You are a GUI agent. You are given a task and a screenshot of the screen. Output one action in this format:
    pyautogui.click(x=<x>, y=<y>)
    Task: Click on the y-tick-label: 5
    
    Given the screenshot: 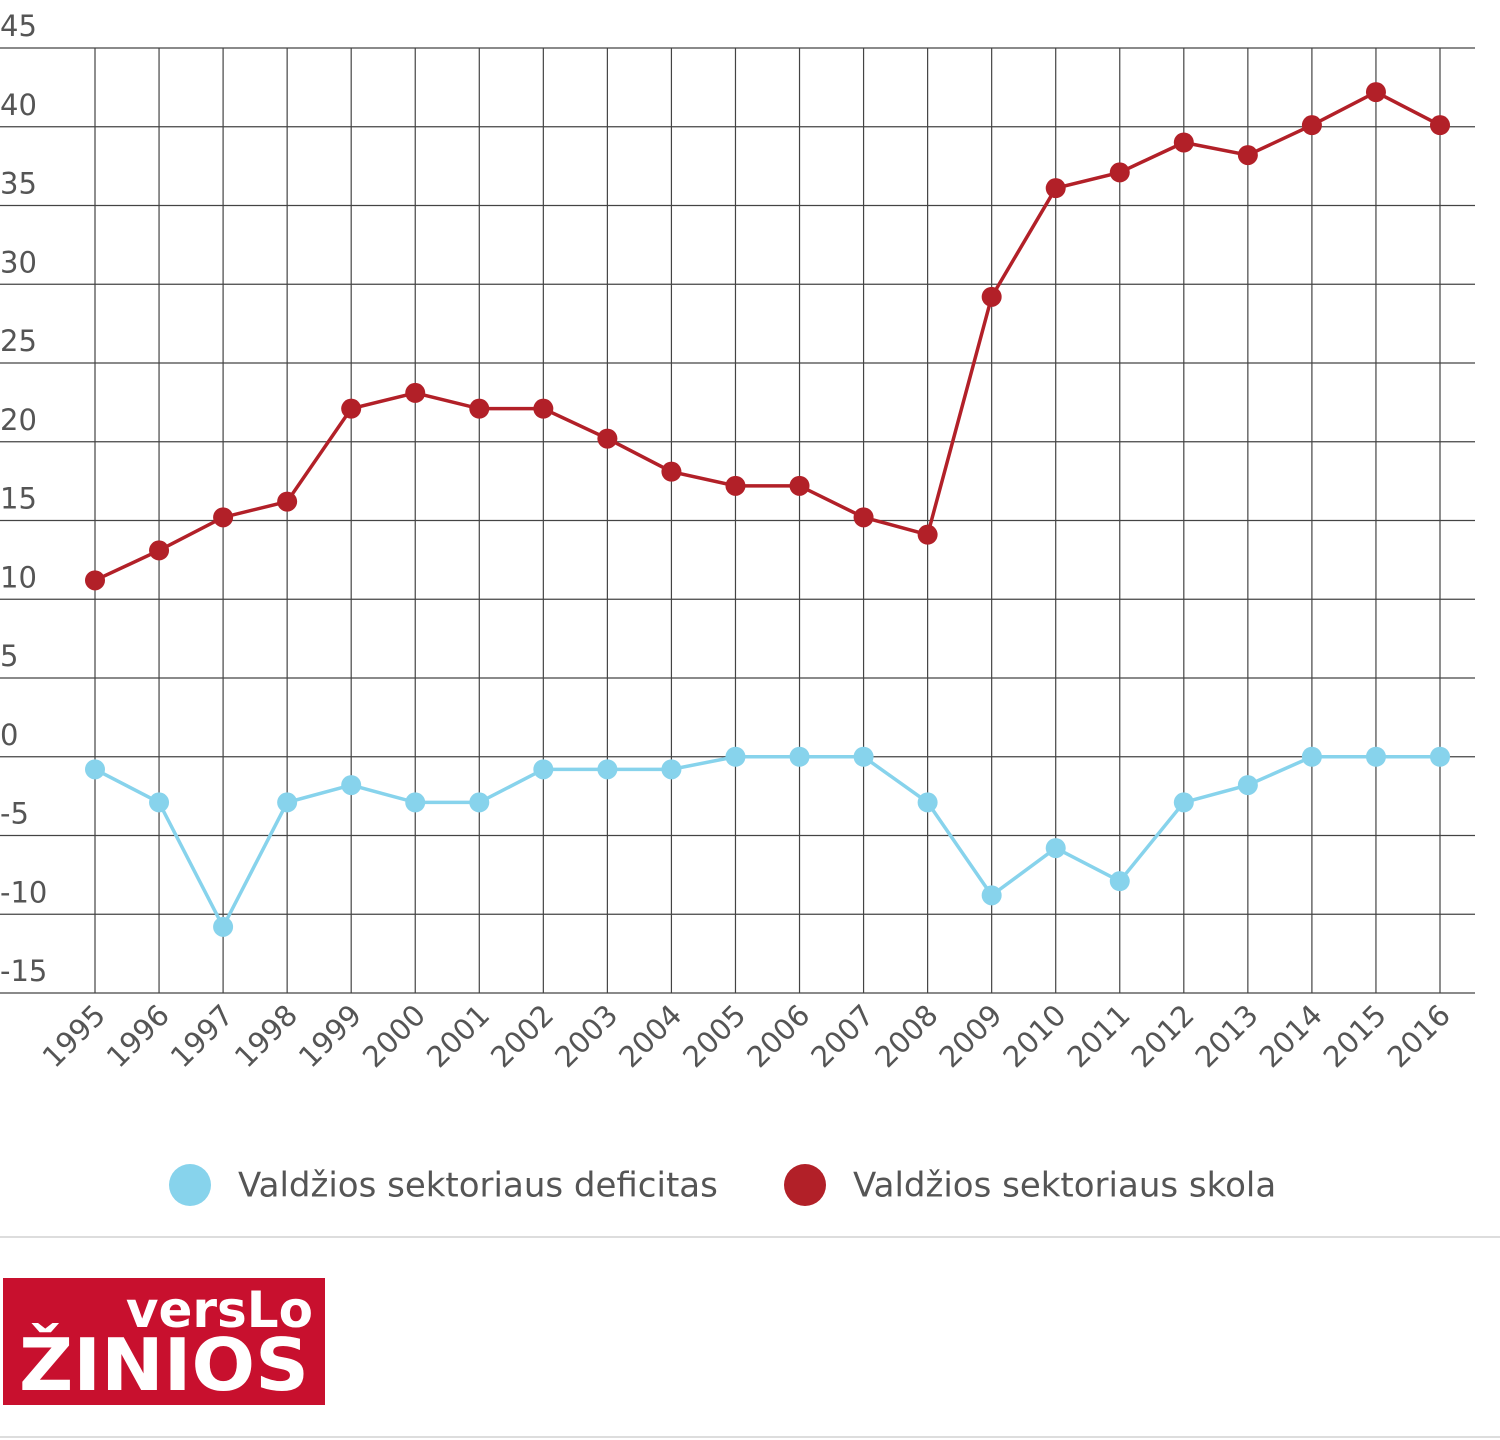 What is the action you would take?
    pyautogui.click(x=9, y=656)
    